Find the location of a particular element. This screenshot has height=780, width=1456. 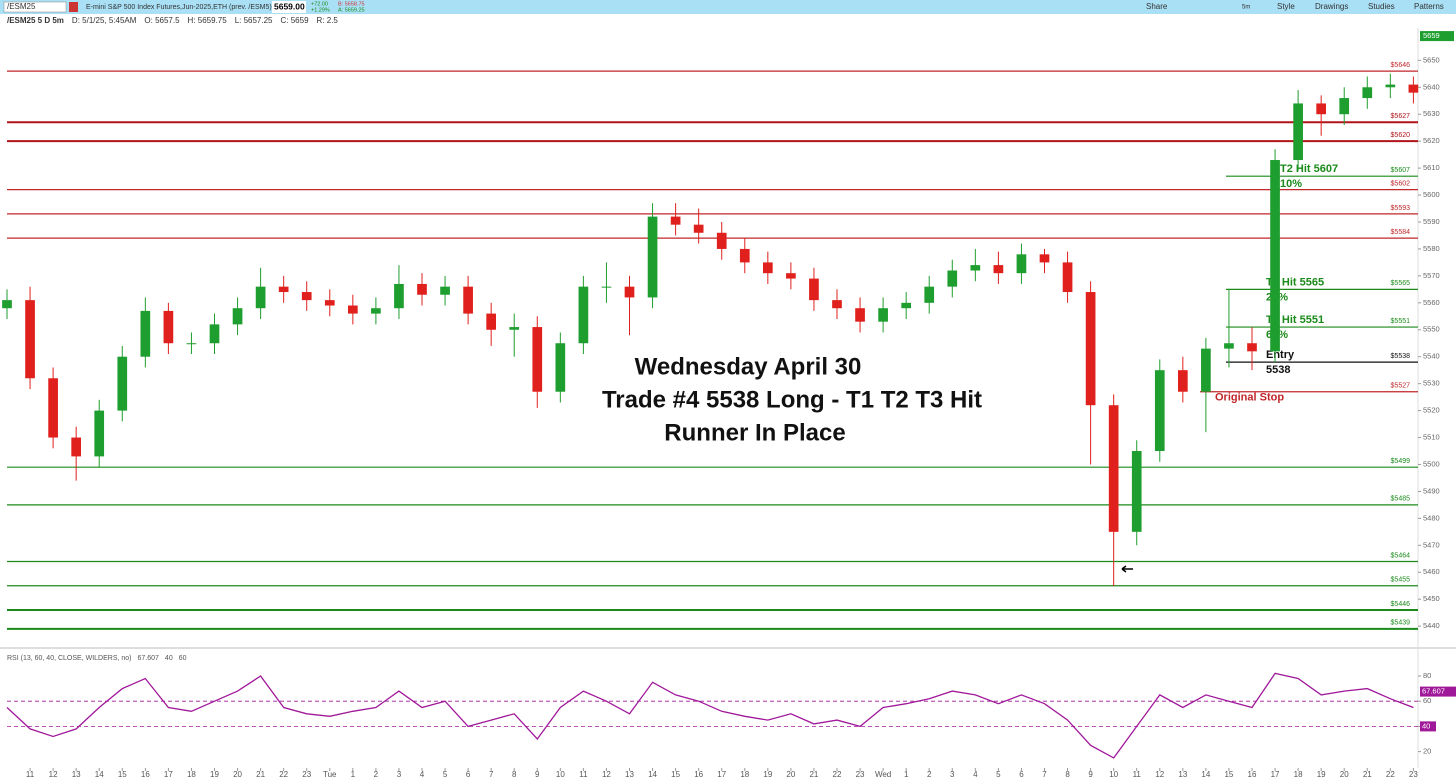

level-label: $5627 is located at coordinates (1401, 116).